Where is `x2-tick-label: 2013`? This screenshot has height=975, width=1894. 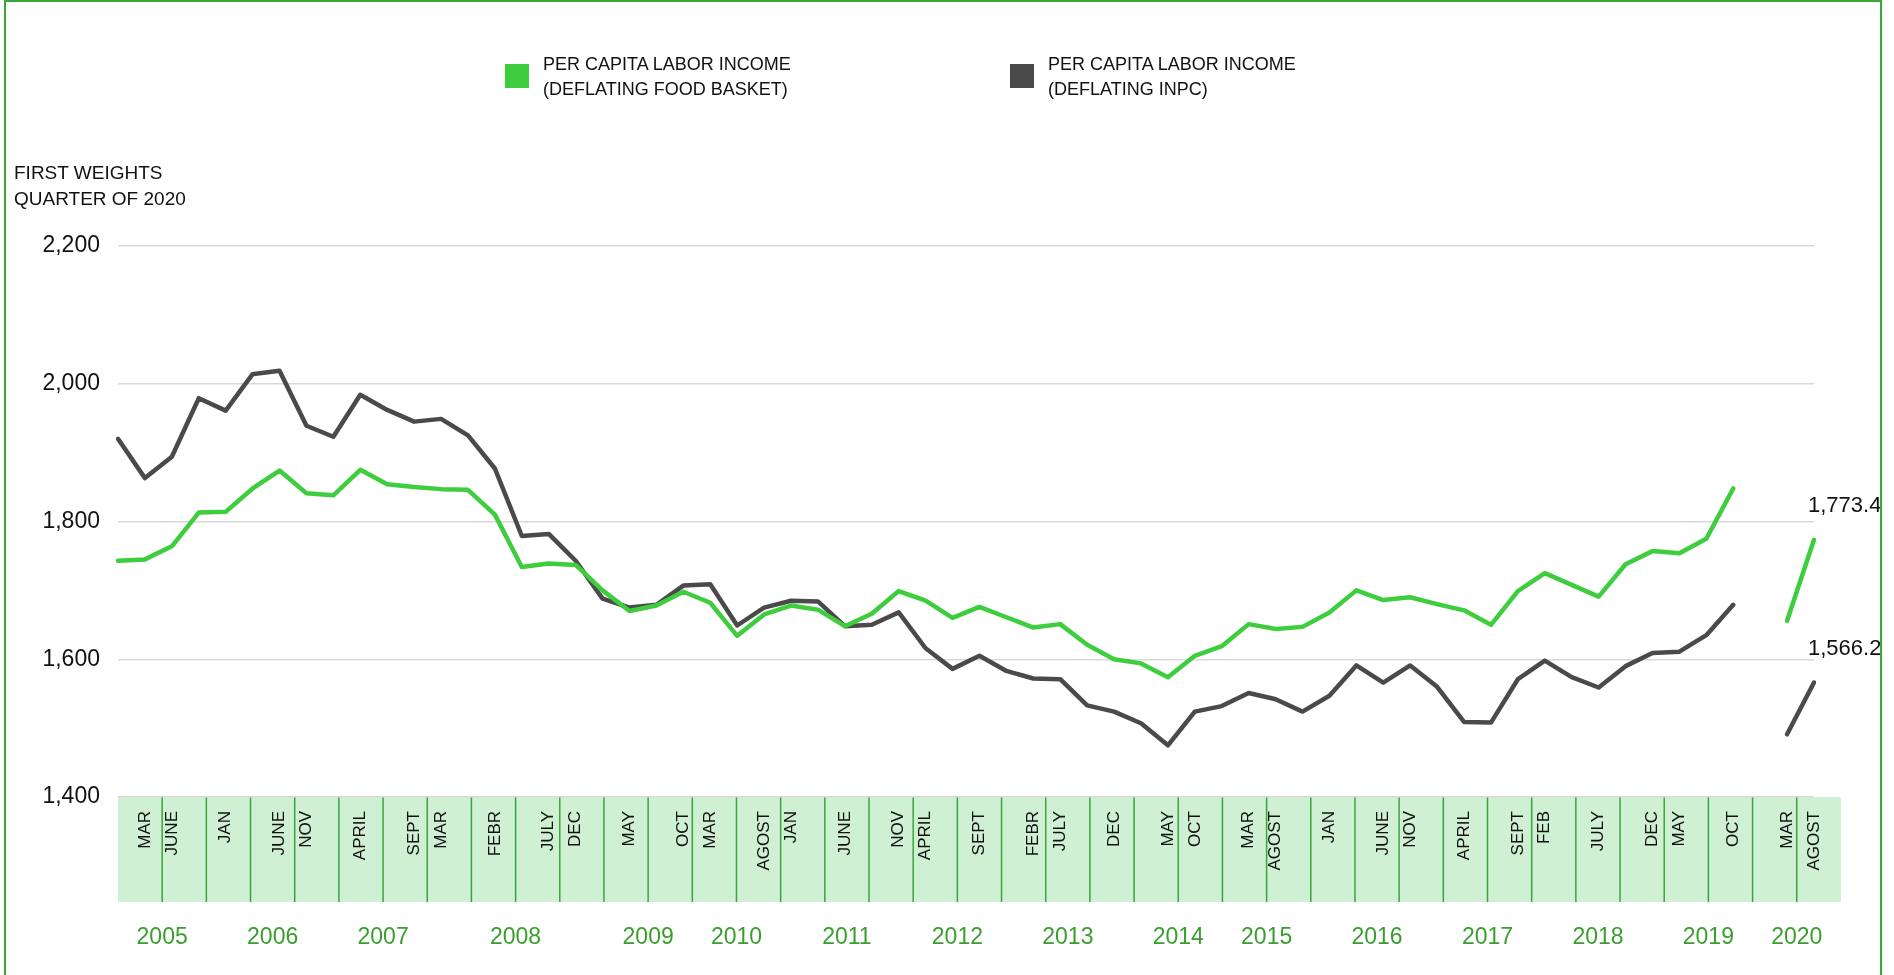 x2-tick-label: 2013 is located at coordinates (1068, 936).